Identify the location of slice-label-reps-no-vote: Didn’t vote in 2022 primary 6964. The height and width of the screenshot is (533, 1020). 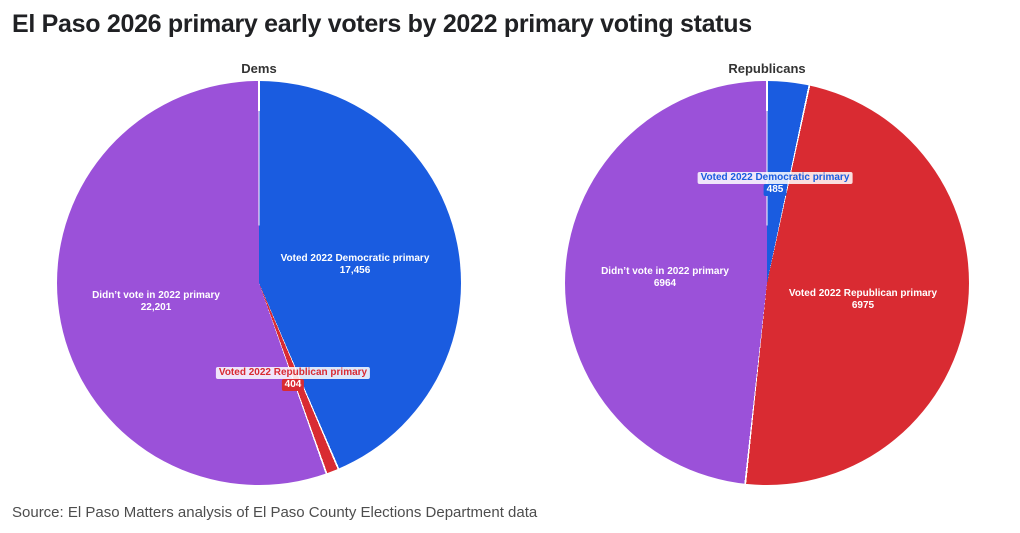
(665, 278).